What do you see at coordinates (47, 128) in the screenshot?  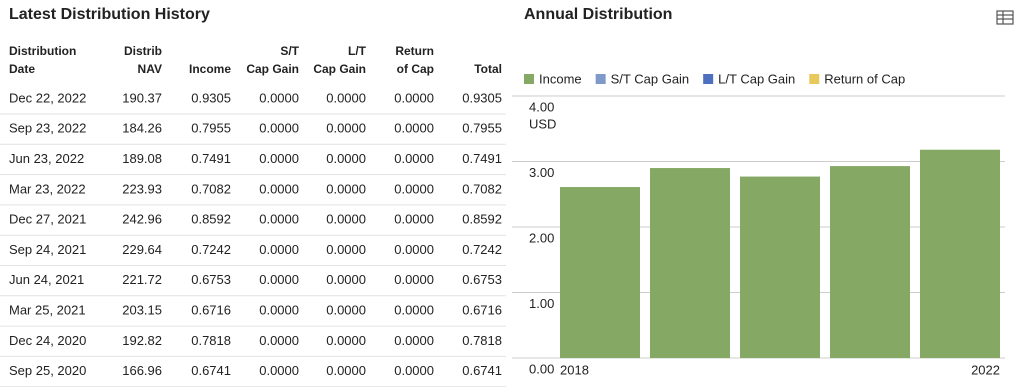 I see `table-cell: Sep 23, 2022` at bounding box center [47, 128].